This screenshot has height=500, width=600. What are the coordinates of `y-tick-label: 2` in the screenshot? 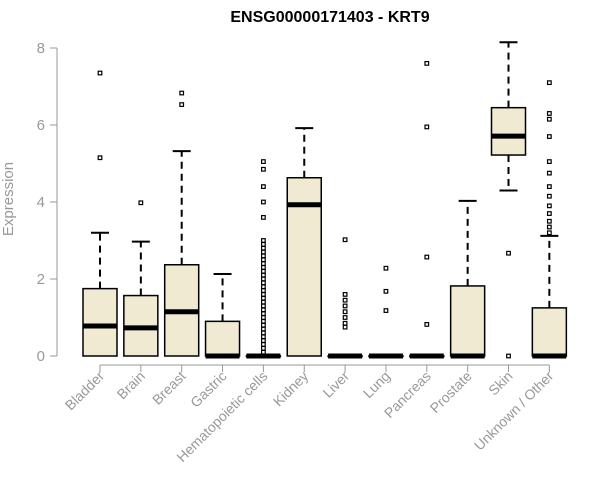 It's located at (41, 279).